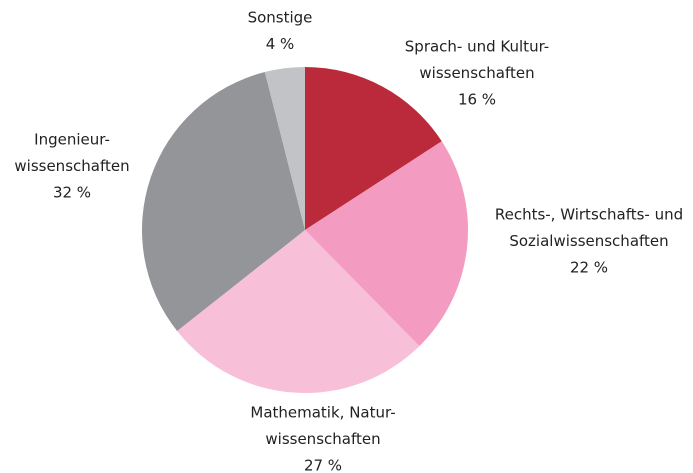 This screenshot has height=473, width=693. What do you see at coordinates (477, 47) in the screenshot?
I see `slice-label: Sprach- und Kultur-` at bounding box center [477, 47].